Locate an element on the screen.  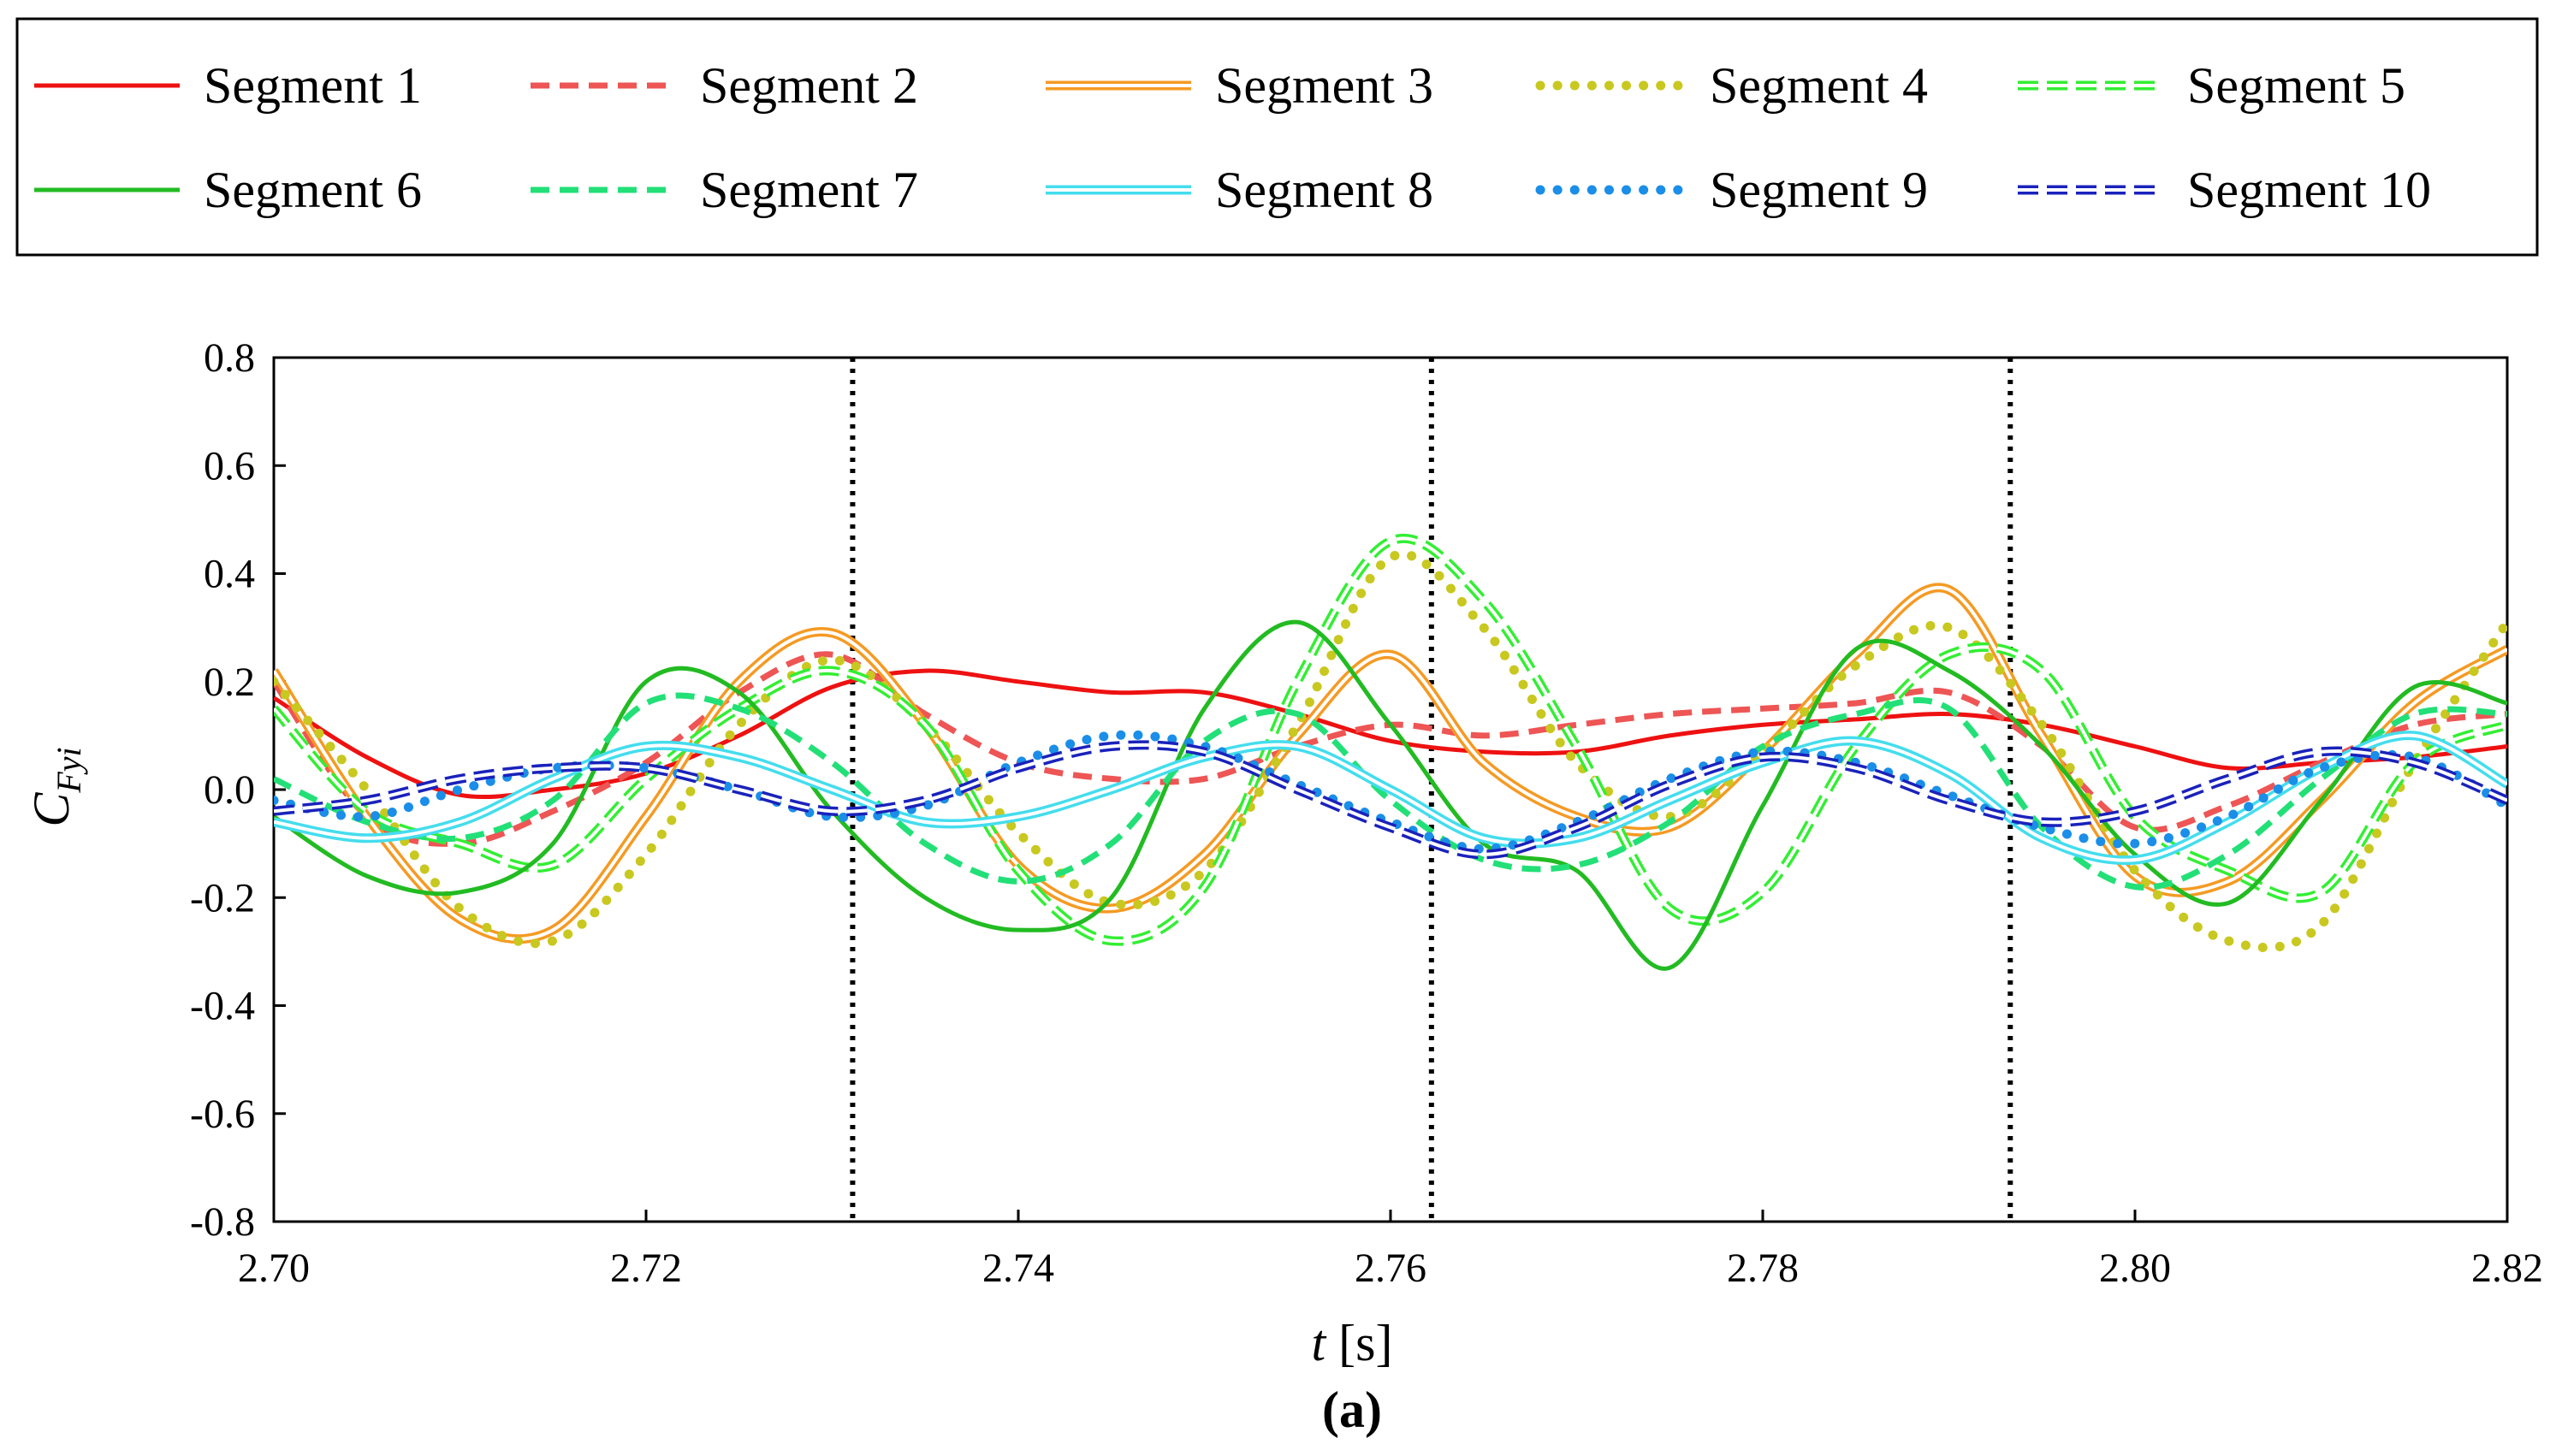
legend-item: Segment 7 is located at coordinates (724, 190).